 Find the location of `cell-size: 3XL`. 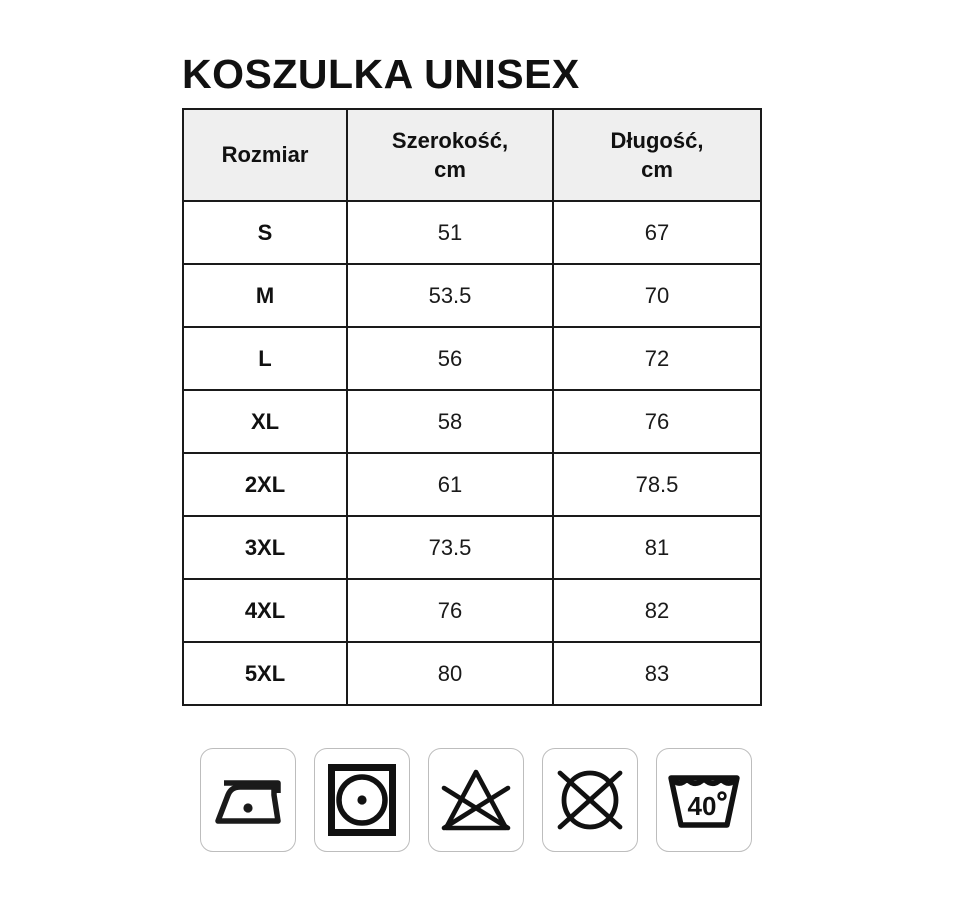

cell-size: 3XL is located at coordinates (265, 547).